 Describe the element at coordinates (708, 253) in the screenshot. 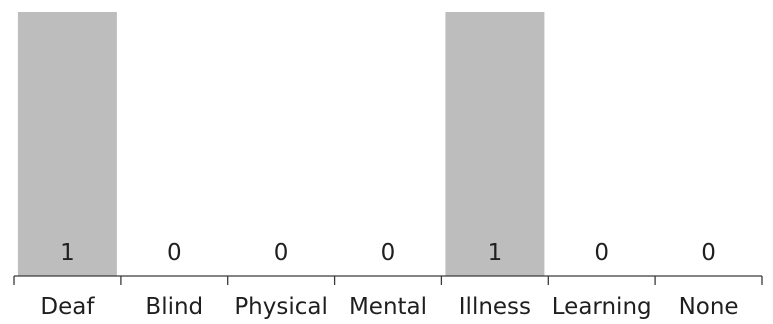

I see `value-label-none: 0` at that location.